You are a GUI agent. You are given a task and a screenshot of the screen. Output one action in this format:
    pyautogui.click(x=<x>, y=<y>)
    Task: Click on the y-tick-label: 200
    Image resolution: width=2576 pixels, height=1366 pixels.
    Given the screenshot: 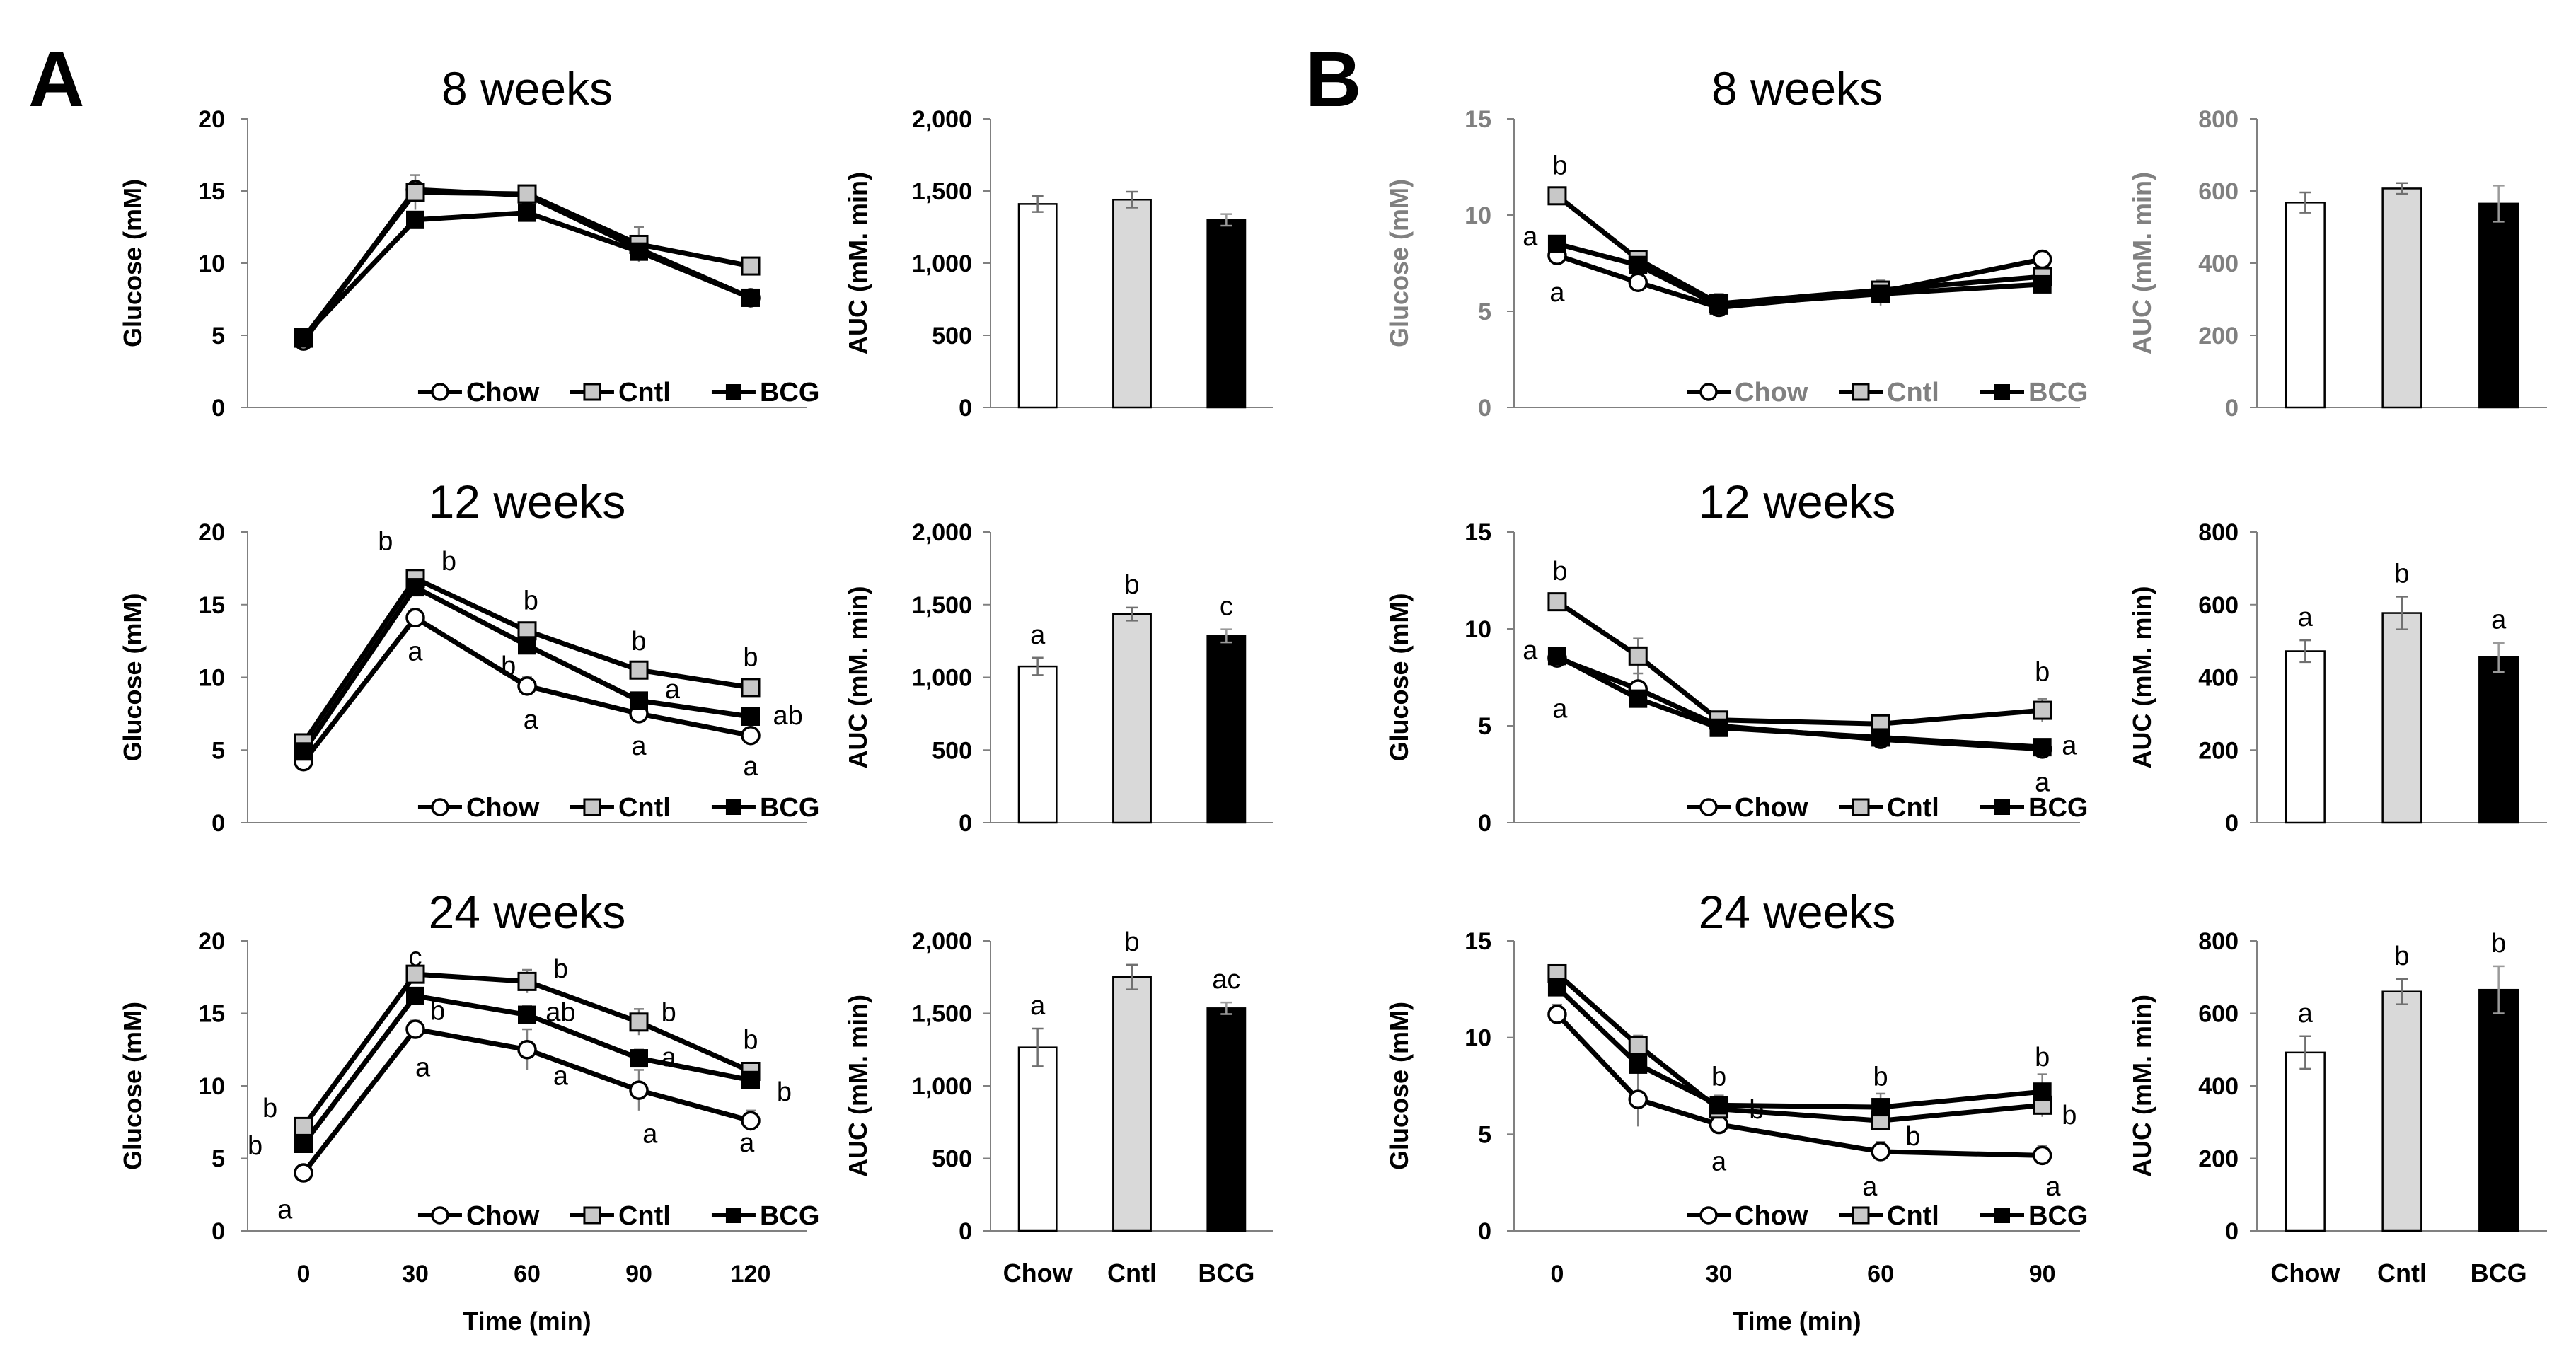 What is the action you would take?
    pyautogui.click(x=2218, y=336)
    